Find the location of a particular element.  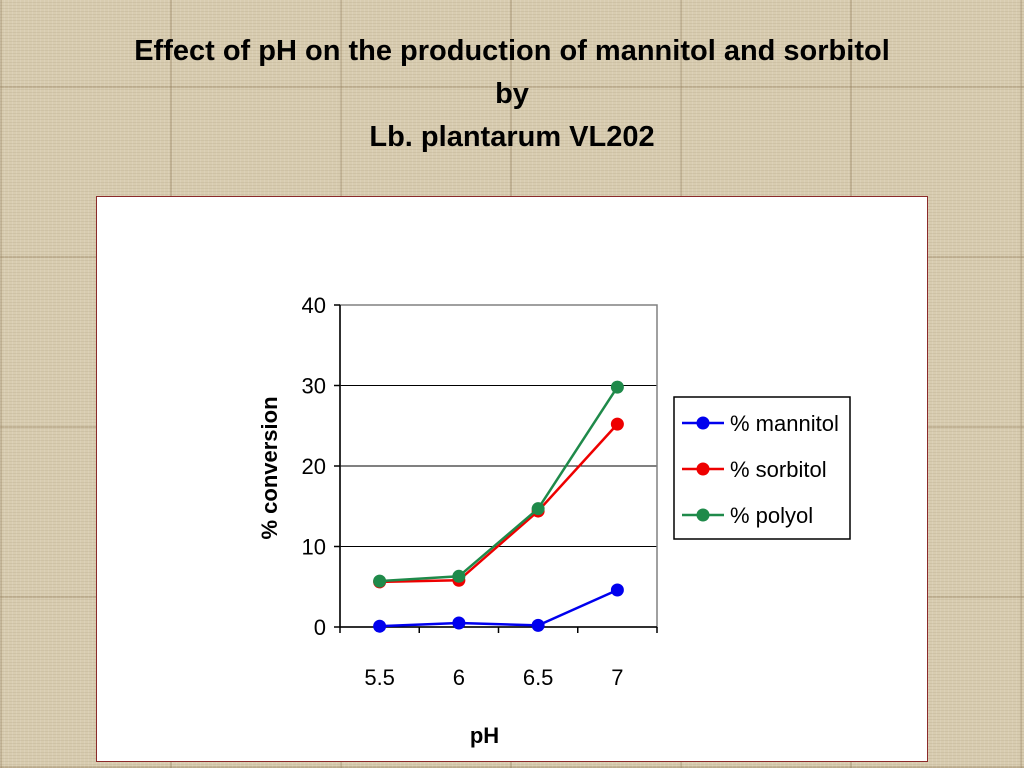

x-axis-title: pH is located at coordinates (484, 735).